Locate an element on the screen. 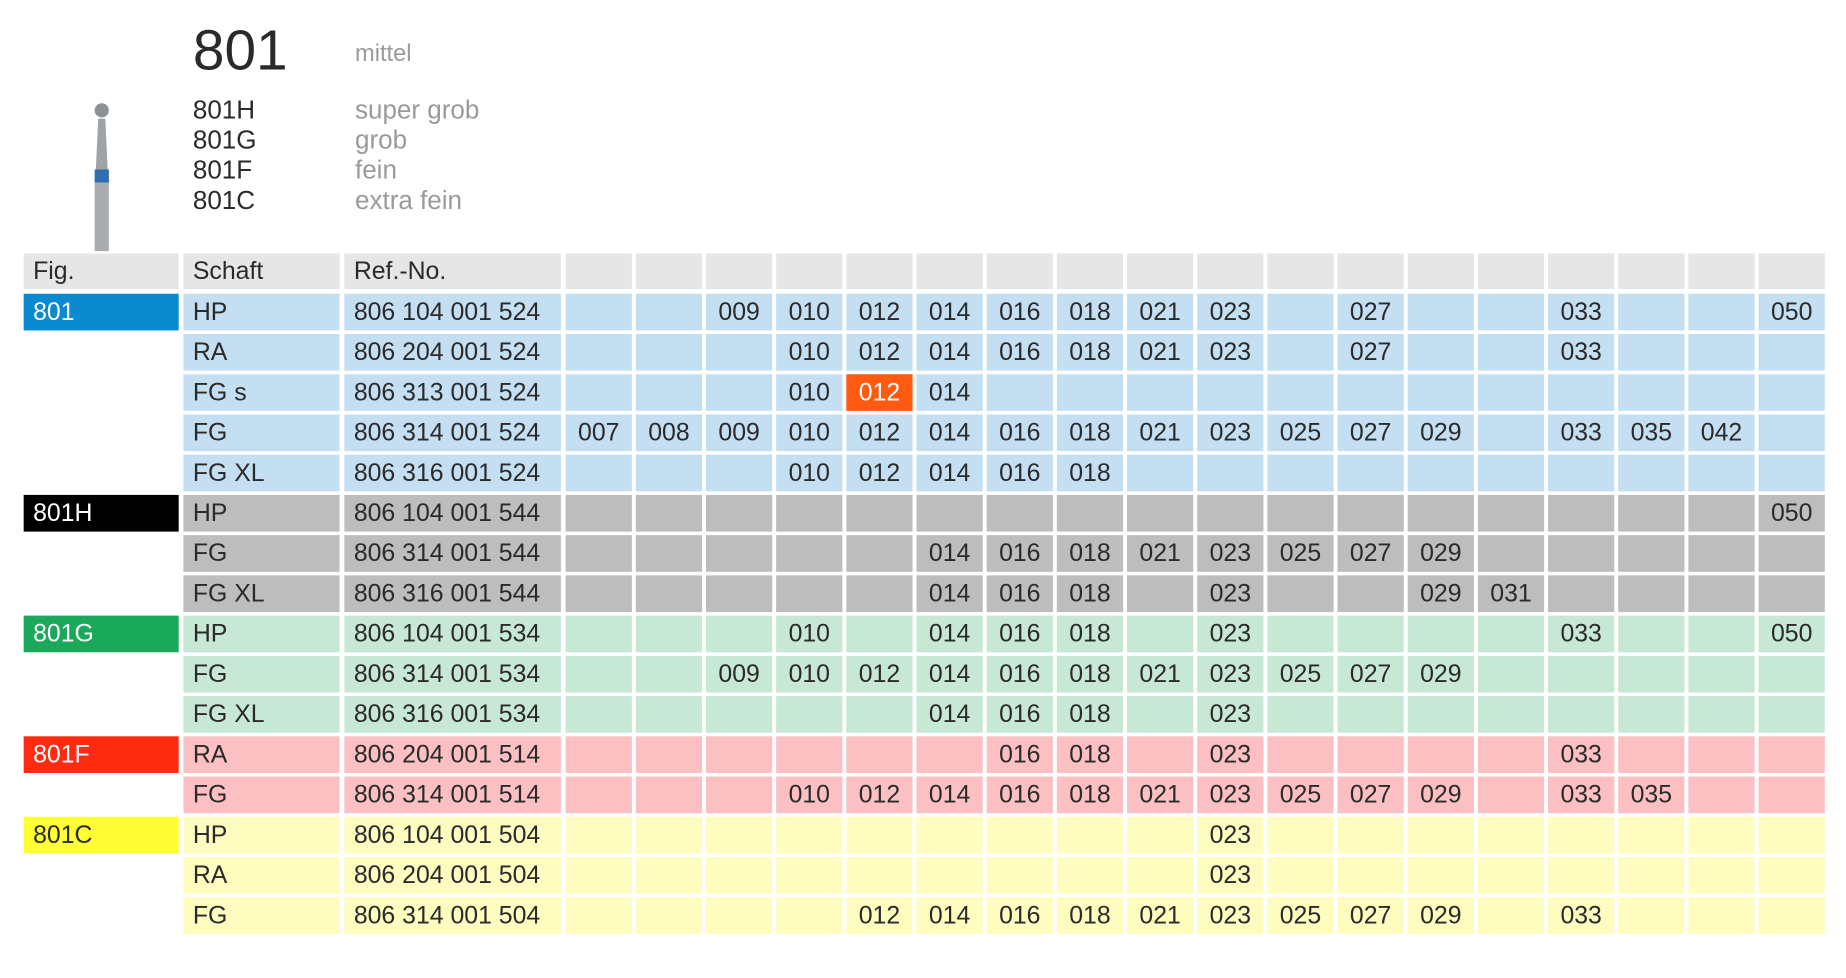 The image size is (1846, 978). size: 009 is located at coordinates (738, 312).